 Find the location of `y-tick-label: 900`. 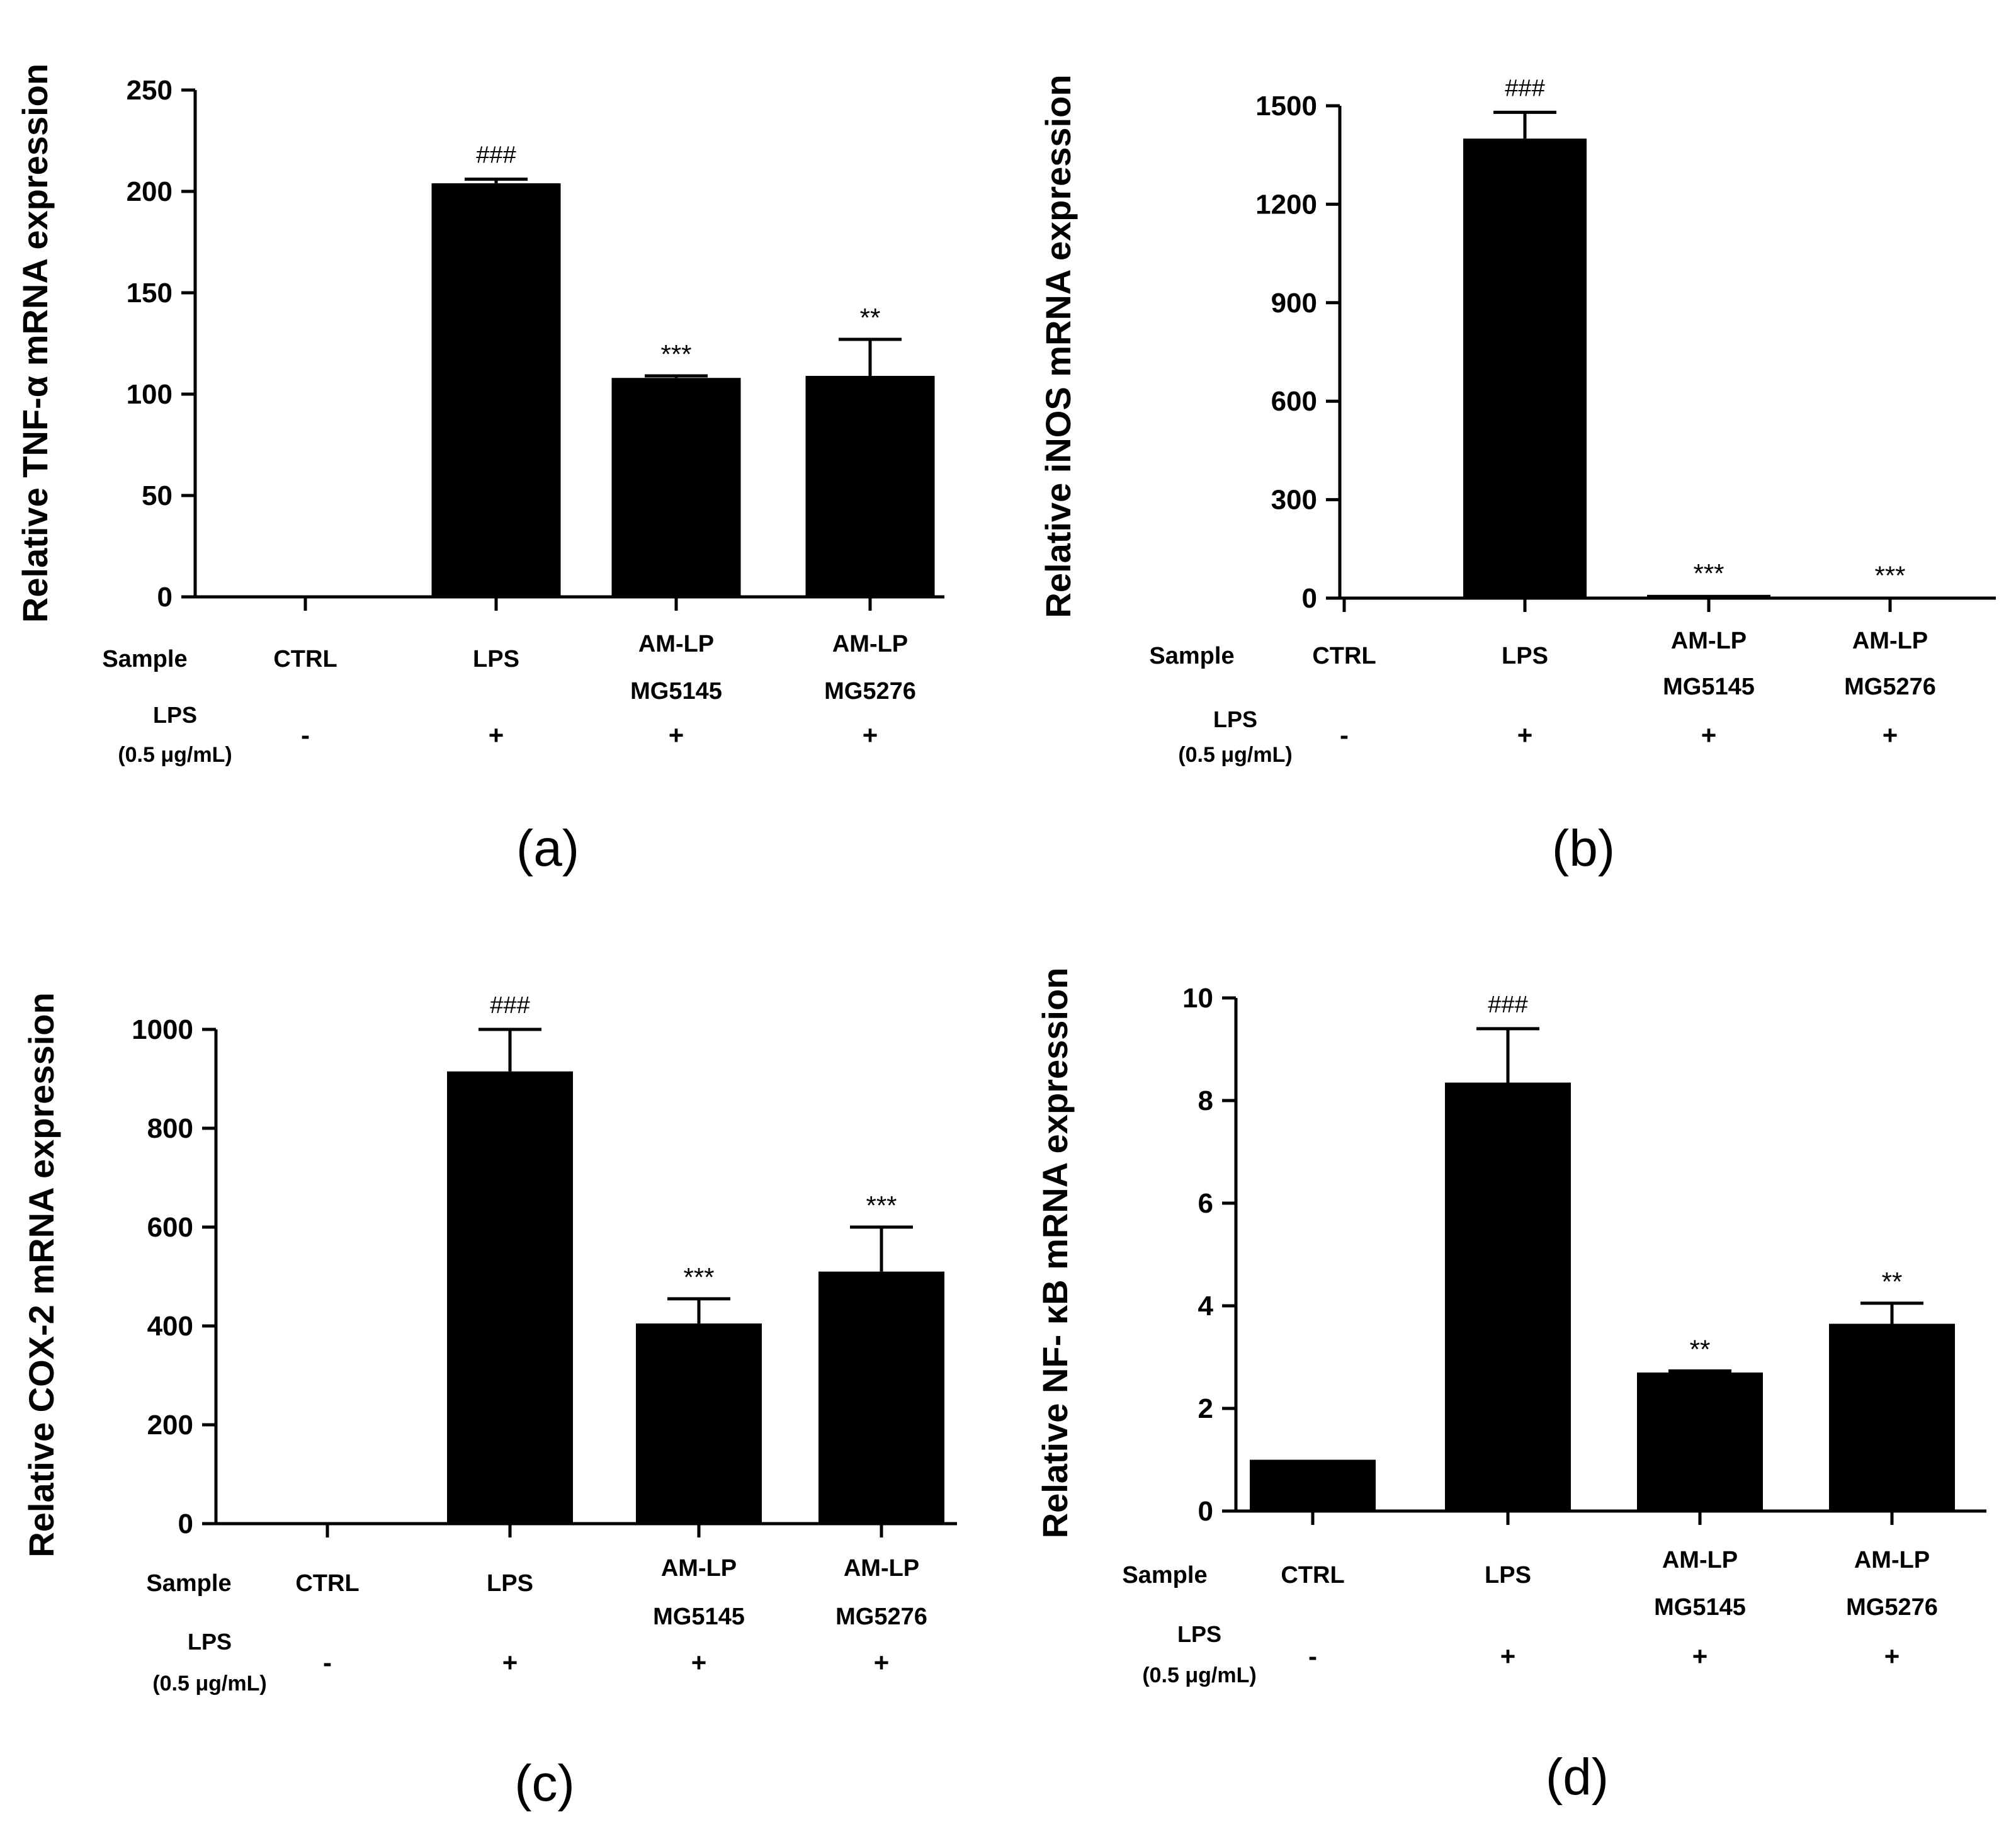

y-tick-label: 900 is located at coordinates (1294, 303).